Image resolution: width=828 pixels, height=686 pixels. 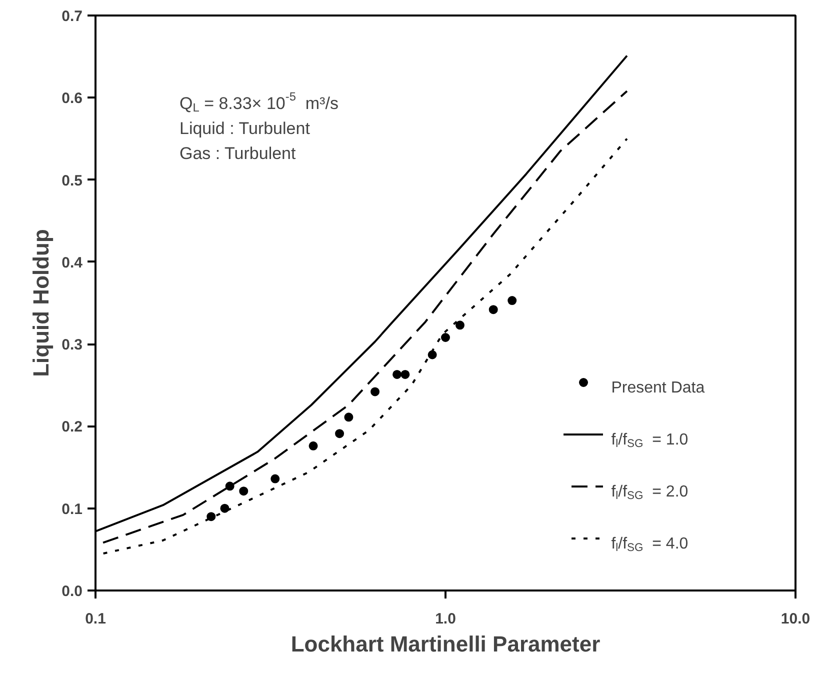 I want to click on y-tick-label: 0.0, so click(x=72, y=591).